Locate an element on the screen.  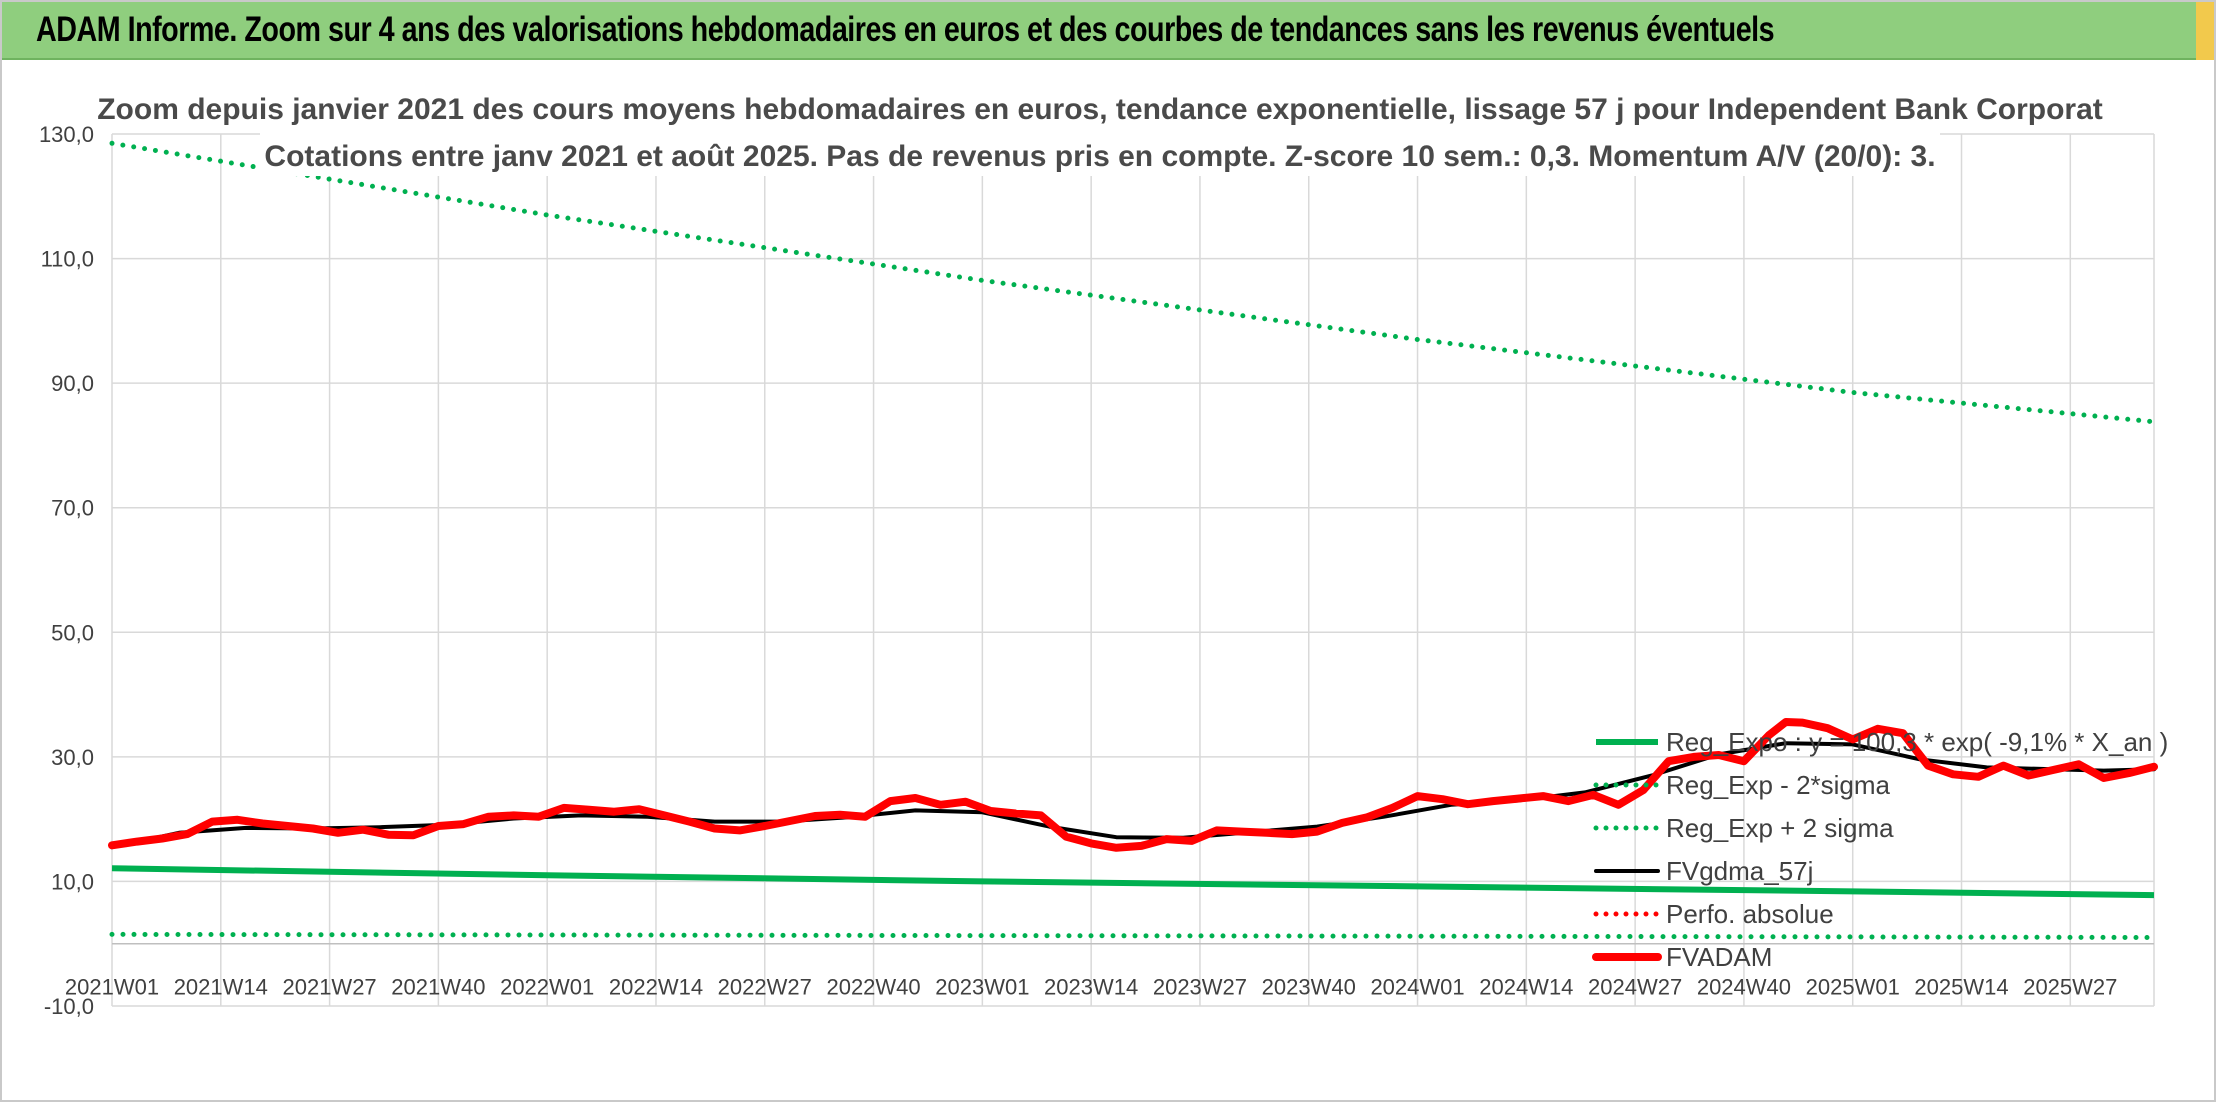
x-tick-label: 2021W01 is located at coordinates (112, 987).